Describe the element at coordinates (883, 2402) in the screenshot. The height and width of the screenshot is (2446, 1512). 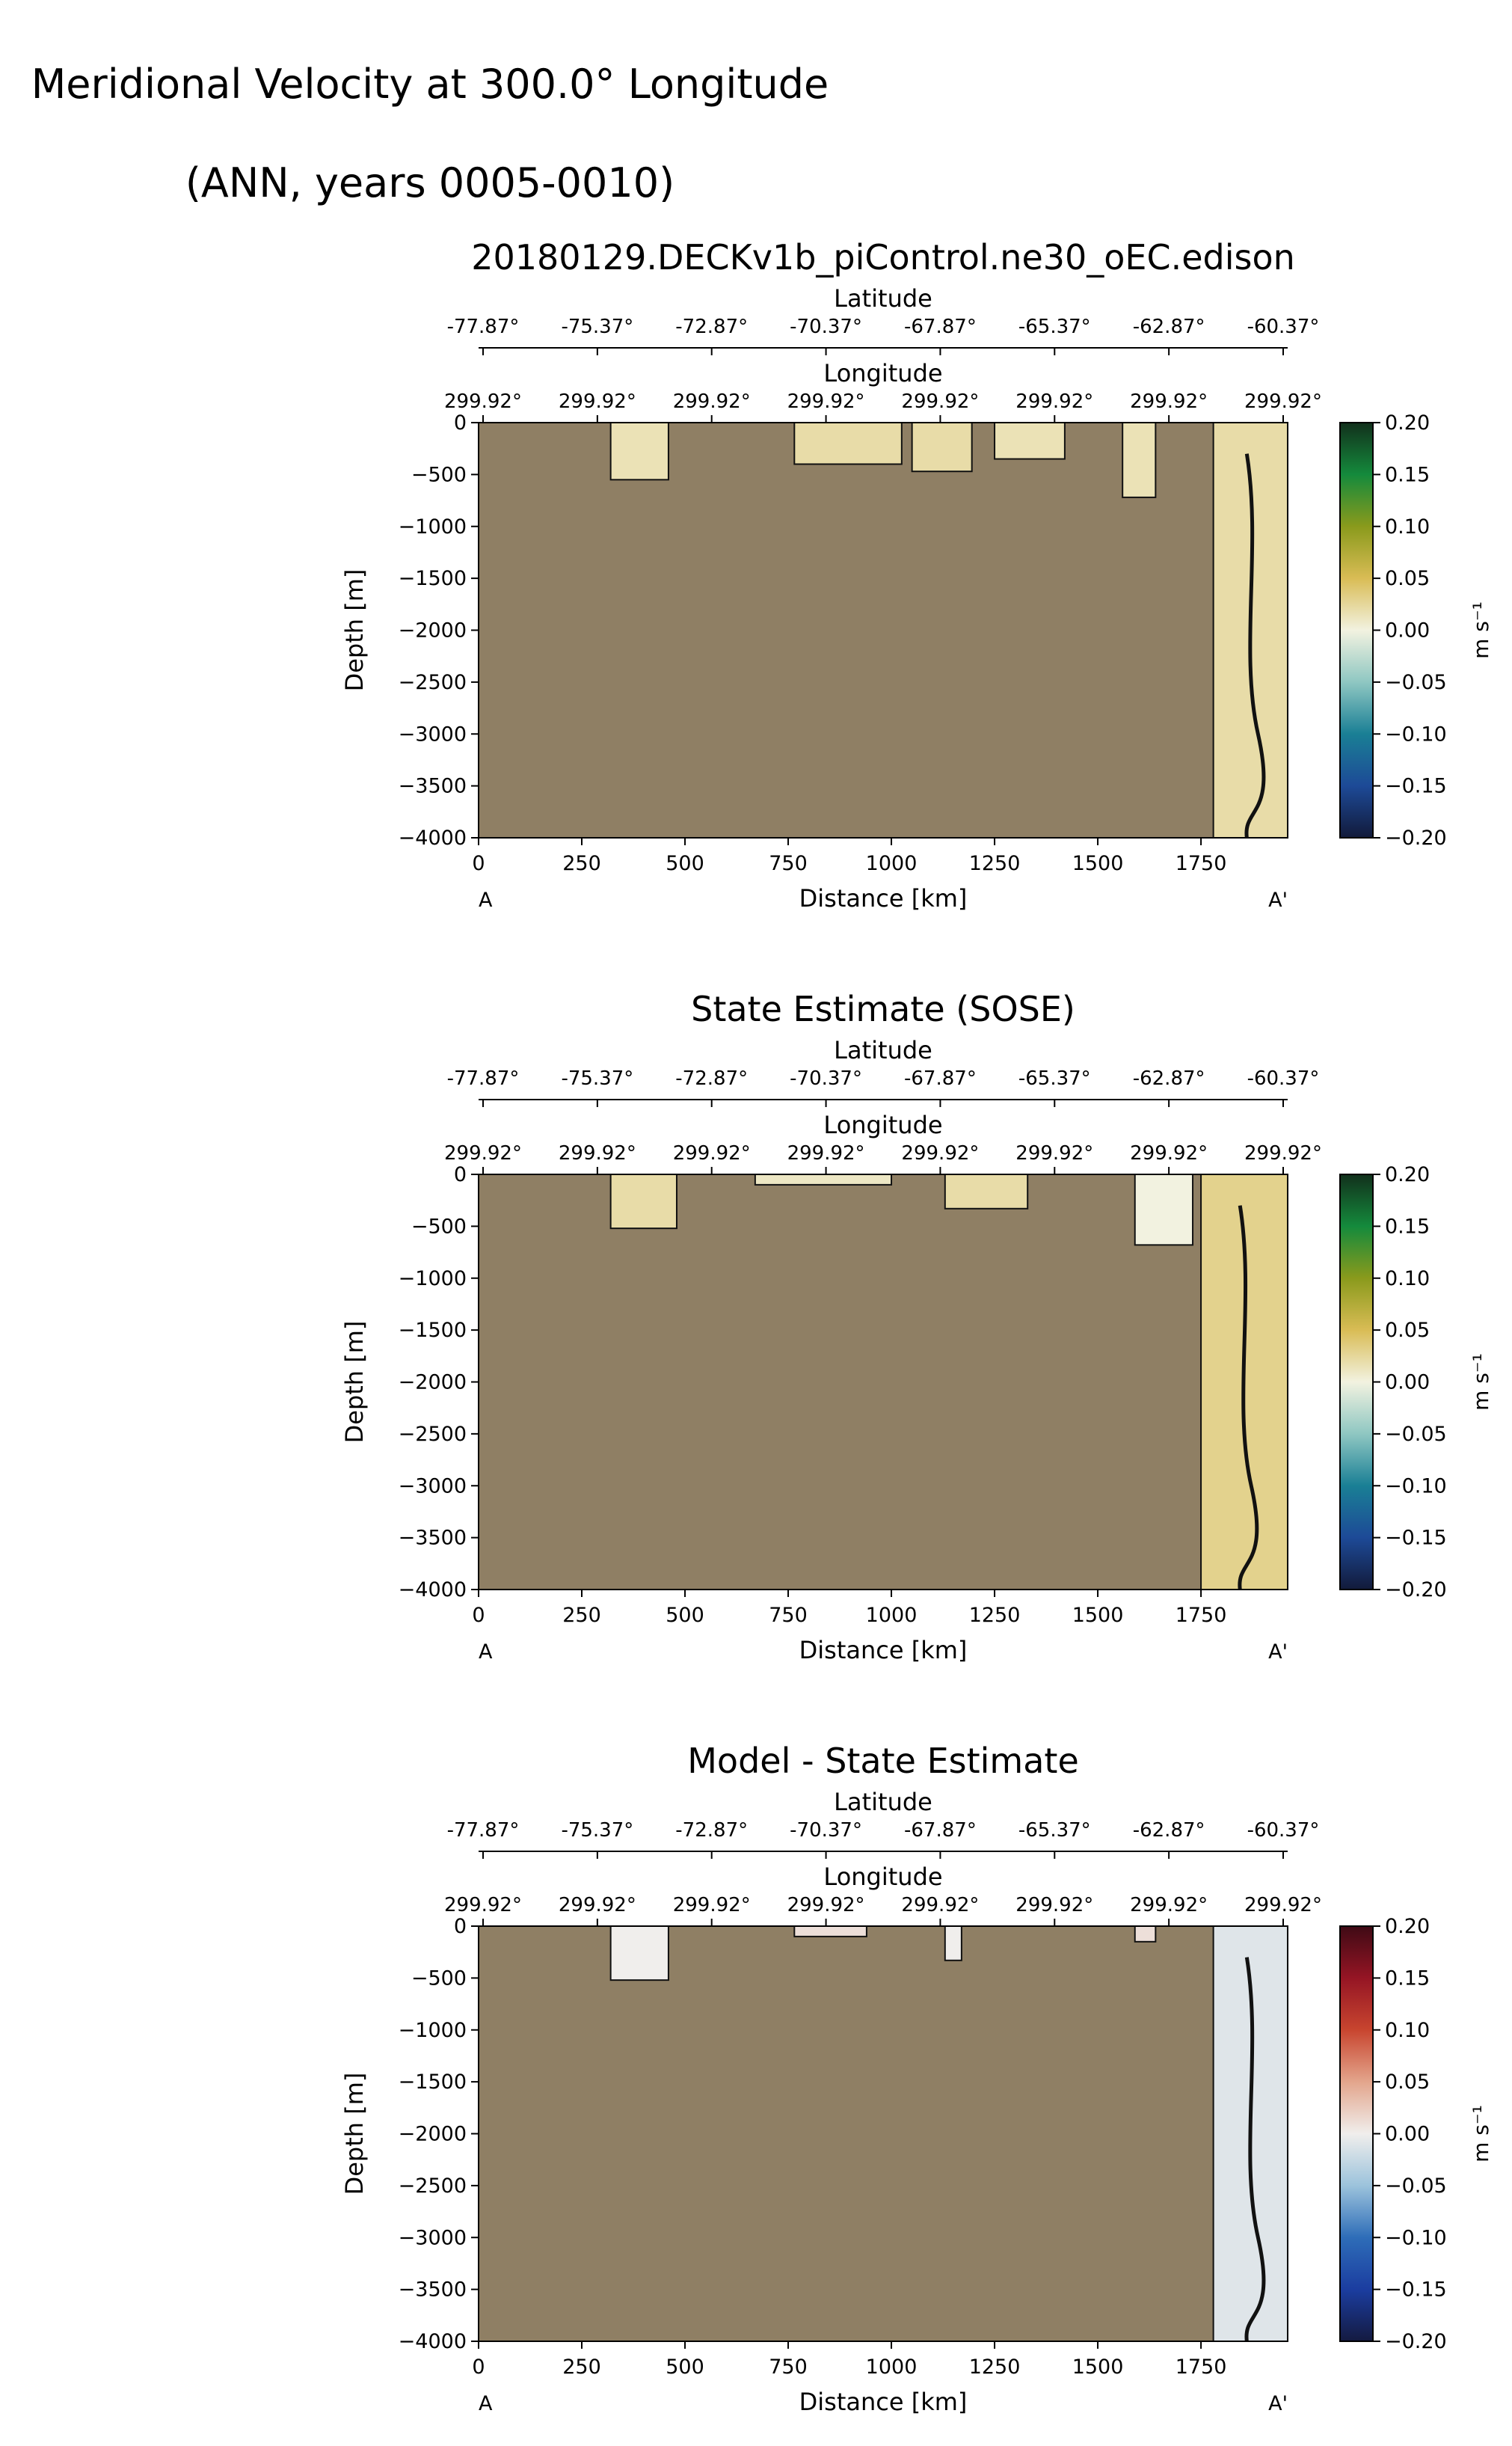
I see `x-axis-label: Distance [km]` at that location.